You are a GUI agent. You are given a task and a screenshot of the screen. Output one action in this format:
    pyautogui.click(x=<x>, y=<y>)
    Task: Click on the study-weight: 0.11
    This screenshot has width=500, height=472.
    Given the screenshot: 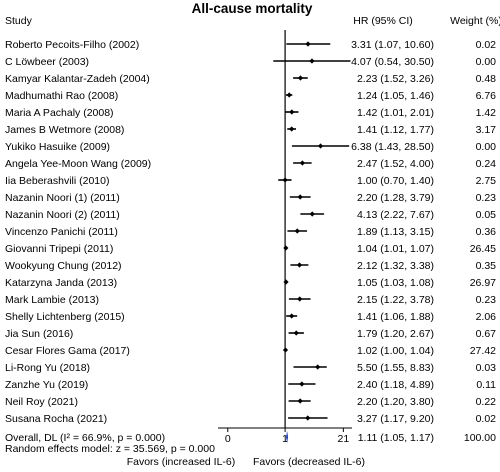 What is the action you would take?
    pyautogui.click(x=486, y=385)
    